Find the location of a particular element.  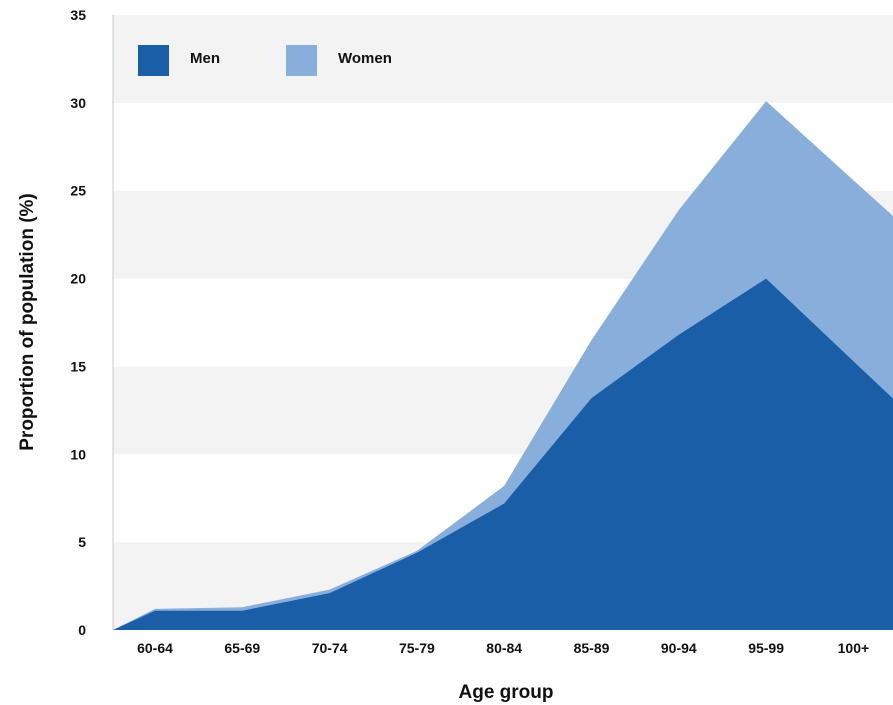

x-tick-label: 65-69 is located at coordinates (242, 648).